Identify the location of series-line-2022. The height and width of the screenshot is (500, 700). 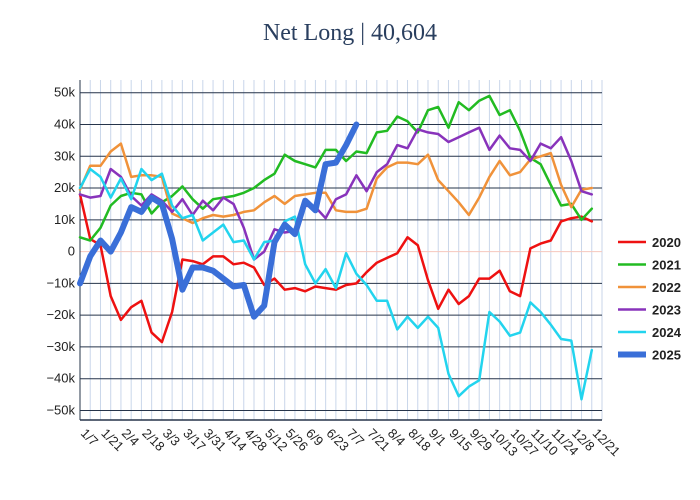
(336, 183).